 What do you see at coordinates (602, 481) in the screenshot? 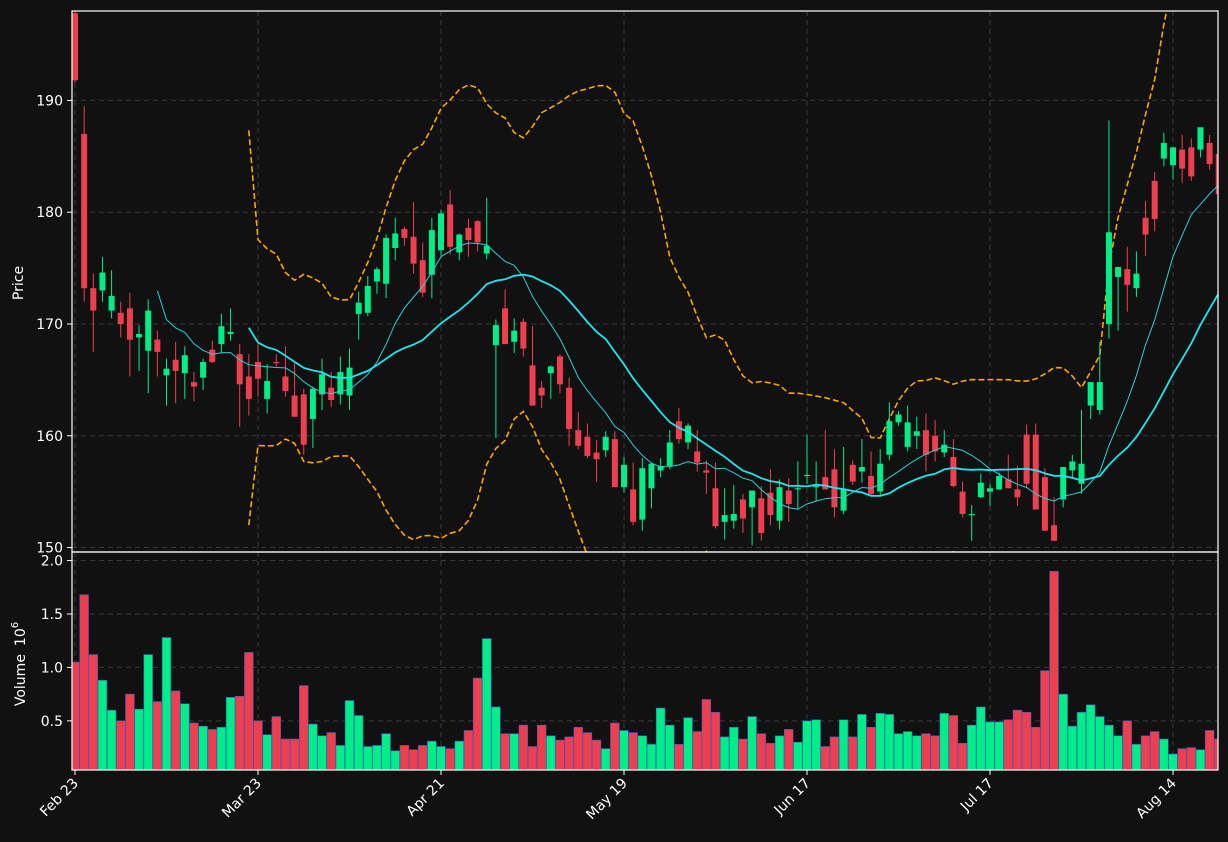
I see `bollinger-lower-band` at bounding box center [602, 481].